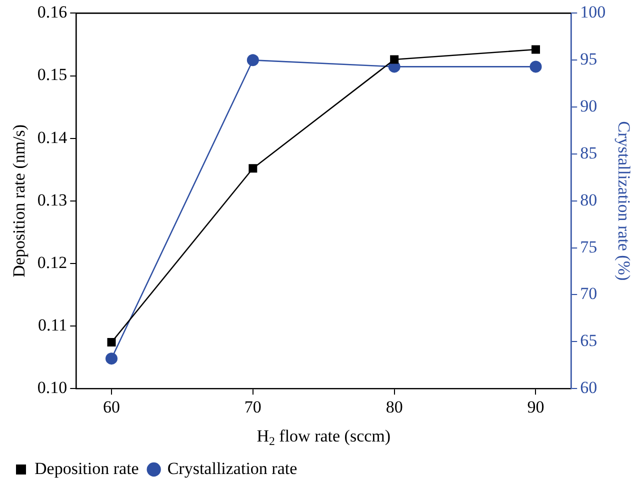  What do you see at coordinates (111, 406) in the screenshot?
I see `x-tick-label: 60` at bounding box center [111, 406].